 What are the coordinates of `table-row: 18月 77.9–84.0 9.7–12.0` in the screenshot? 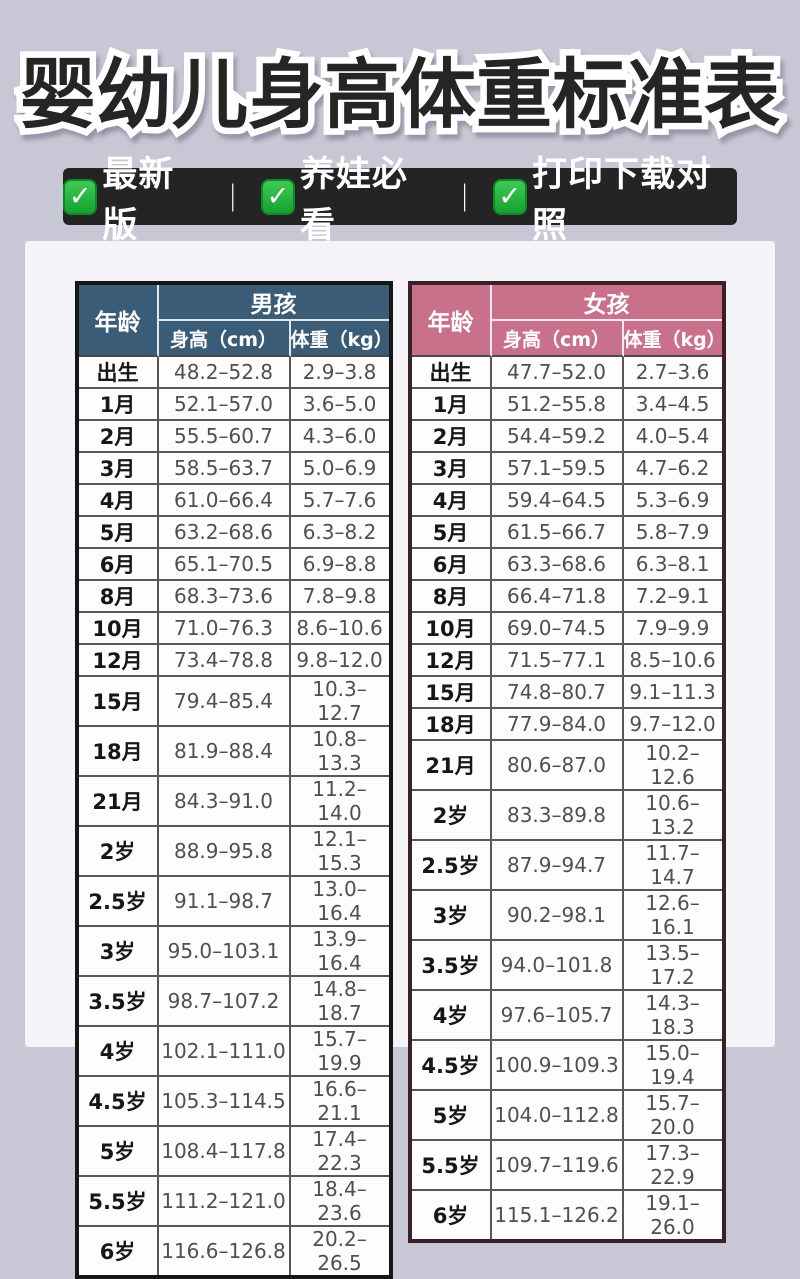 It's located at (566, 725).